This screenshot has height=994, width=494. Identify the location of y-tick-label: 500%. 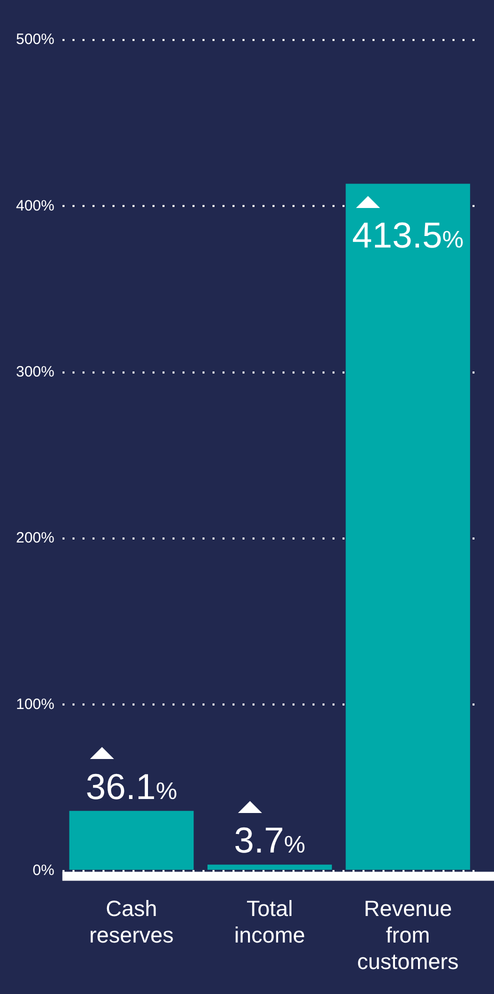
(35, 39).